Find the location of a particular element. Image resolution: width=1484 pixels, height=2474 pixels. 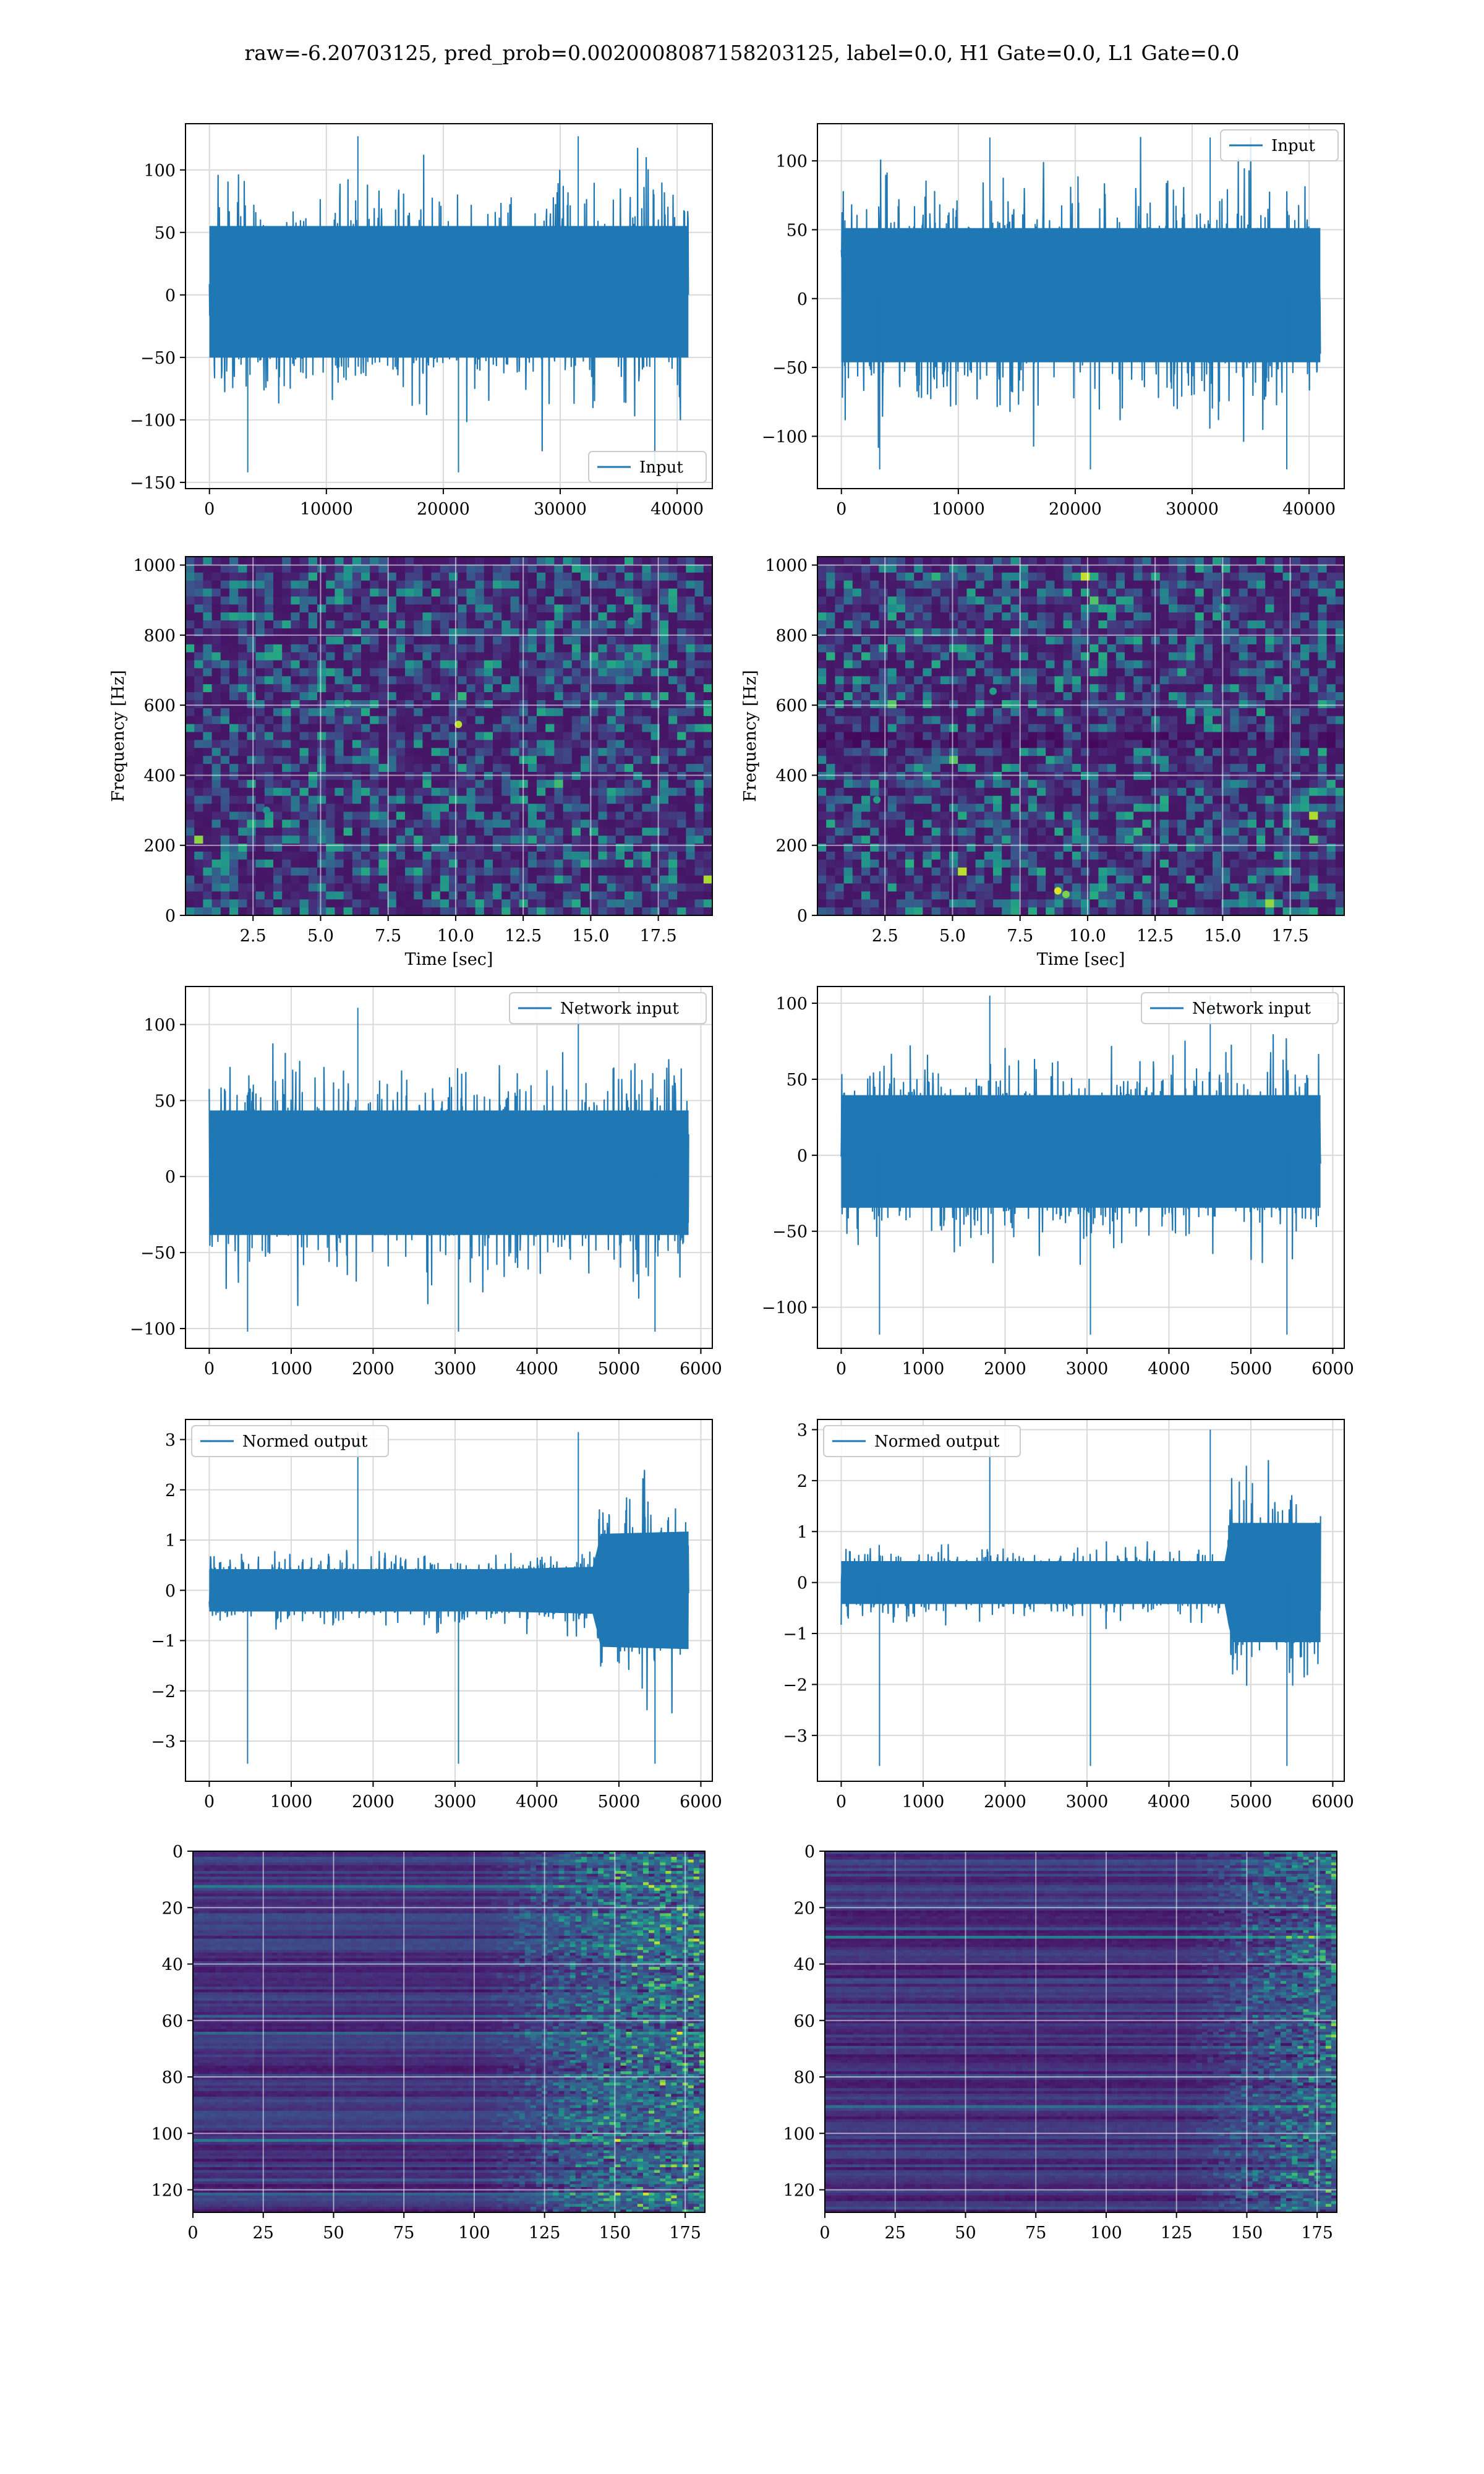

x-tick-label: 20000 is located at coordinates (443, 509).